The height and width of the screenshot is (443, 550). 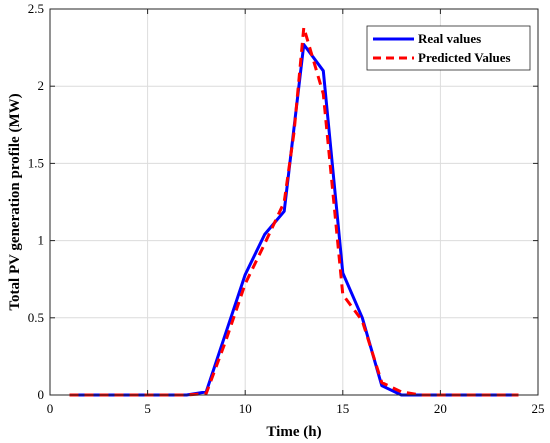 What do you see at coordinates (449, 38) in the screenshot?
I see `legend-label-real: Real values` at bounding box center [449, 38].